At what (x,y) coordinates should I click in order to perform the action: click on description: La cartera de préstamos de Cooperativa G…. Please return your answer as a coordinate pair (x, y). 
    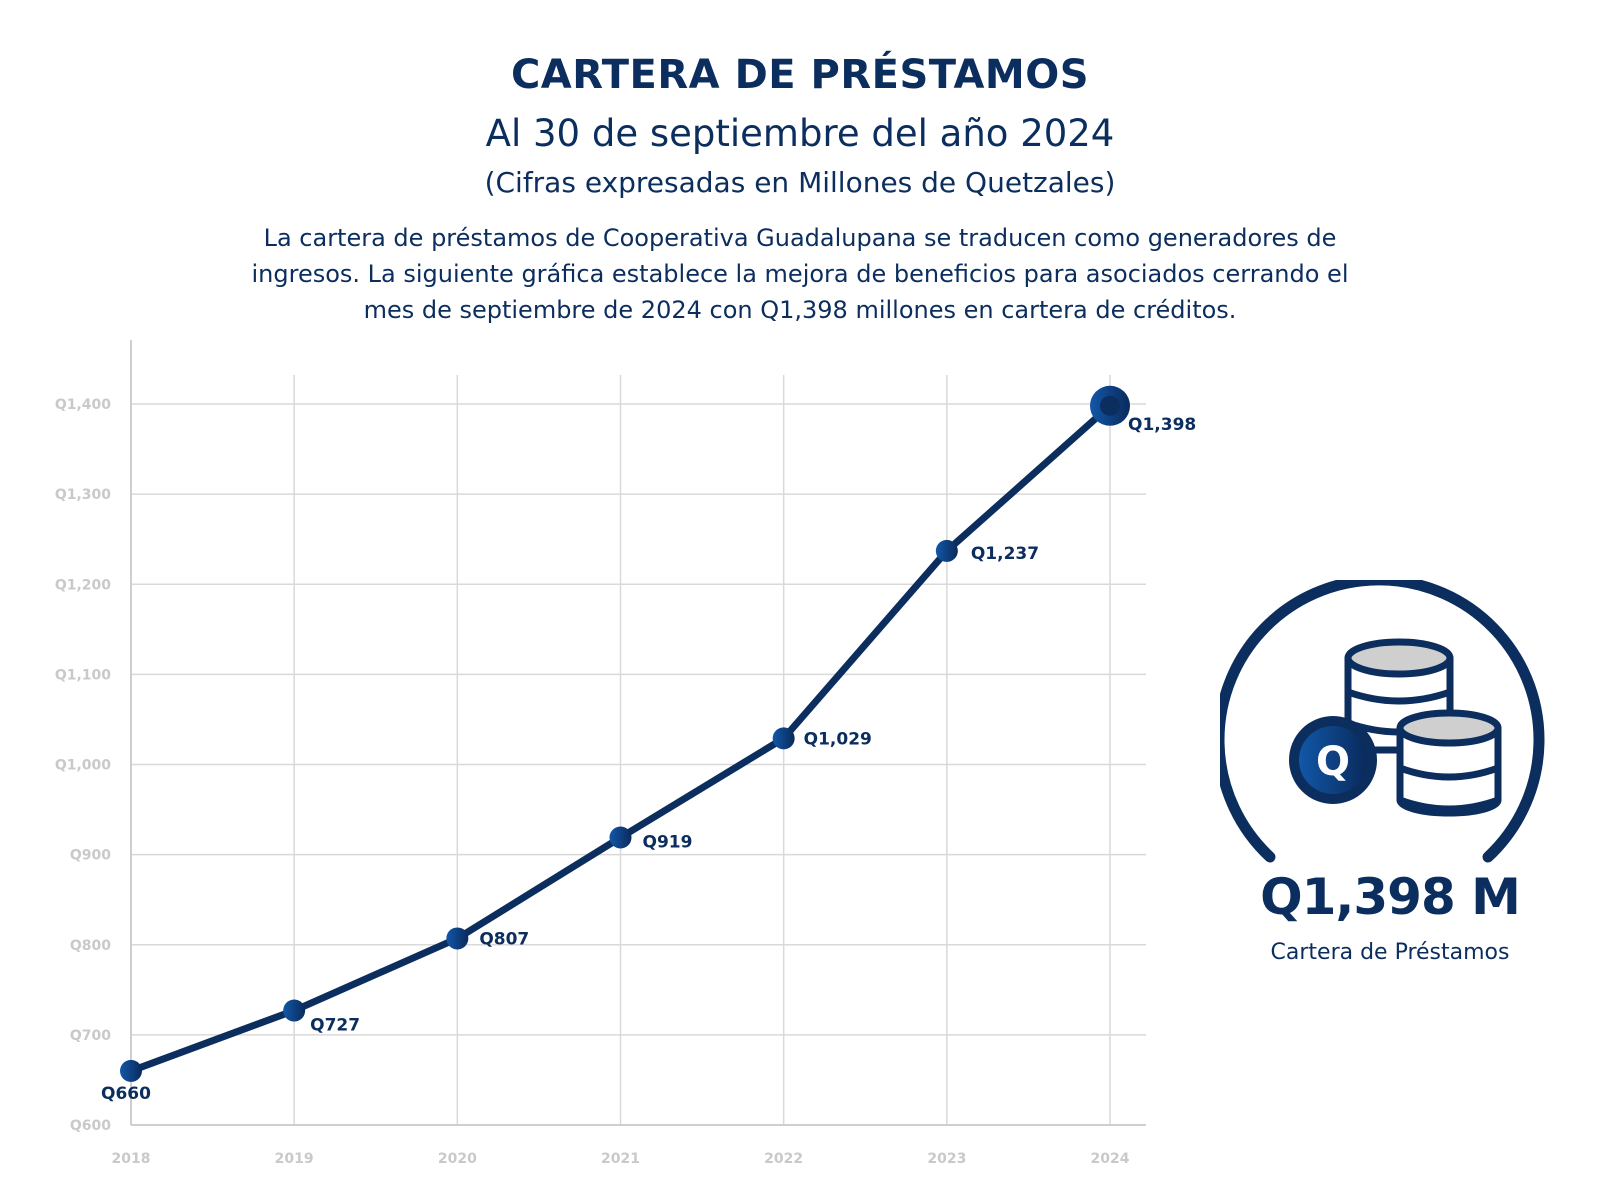
    Looking at the image, I should click on (800, 274).